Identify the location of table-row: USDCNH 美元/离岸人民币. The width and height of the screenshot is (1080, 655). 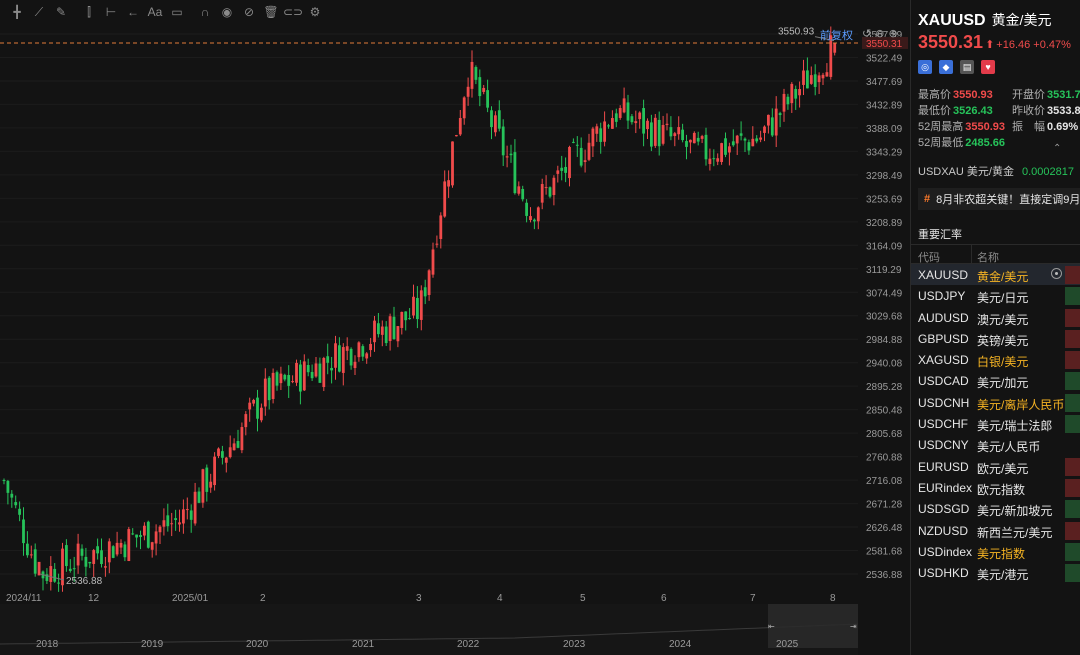
(995, 402).